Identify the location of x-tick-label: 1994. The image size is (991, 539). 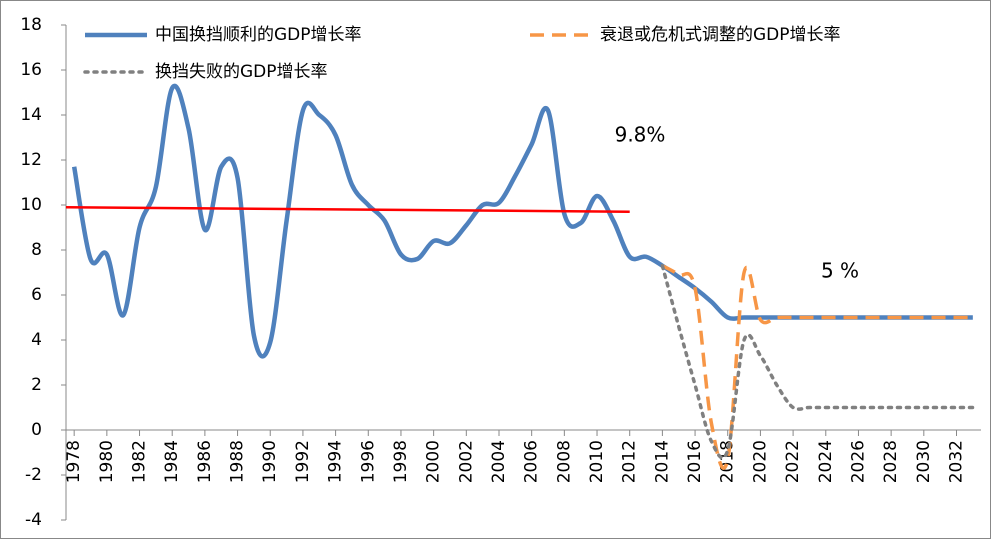
(336, 461).